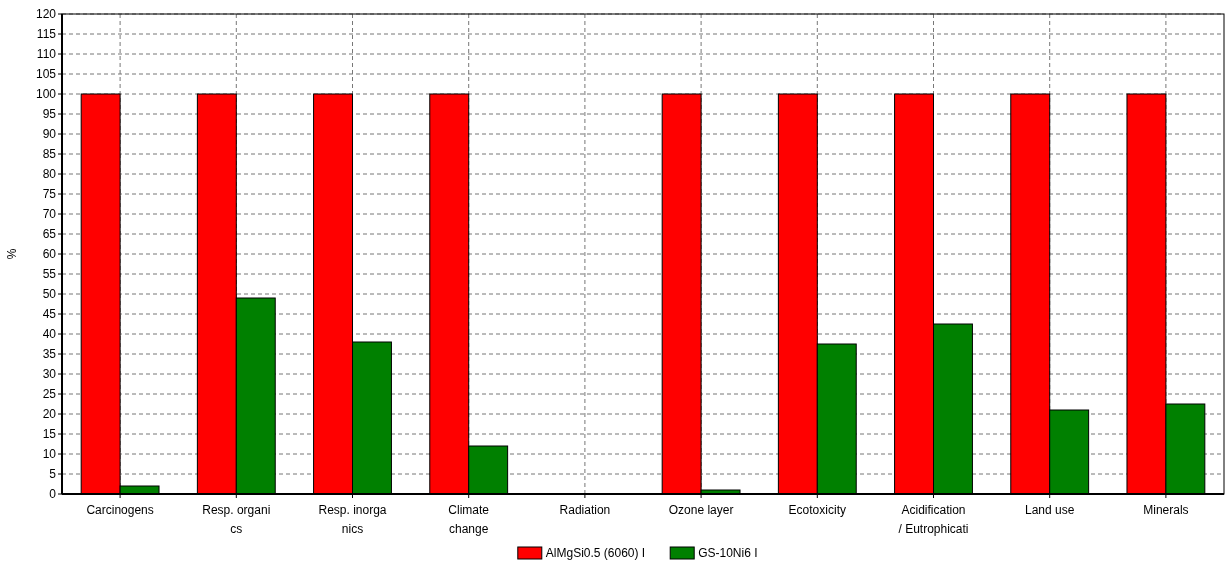  Describe the element at coordinates (46, 34) in the screenshot. I see `y-tick-label: 115` at that location.